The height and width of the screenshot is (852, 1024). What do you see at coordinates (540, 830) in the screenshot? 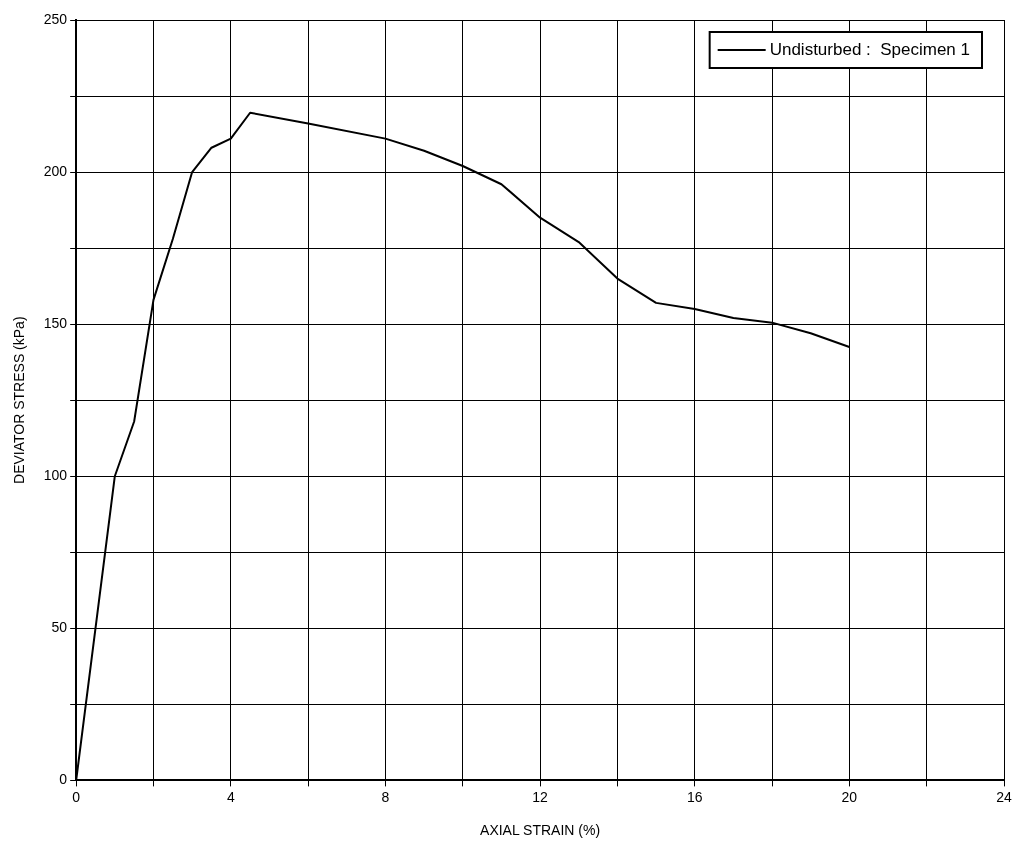
I see `x-axis-title: AXIAL STRAIN (%)` at bounding box center [540, 830].